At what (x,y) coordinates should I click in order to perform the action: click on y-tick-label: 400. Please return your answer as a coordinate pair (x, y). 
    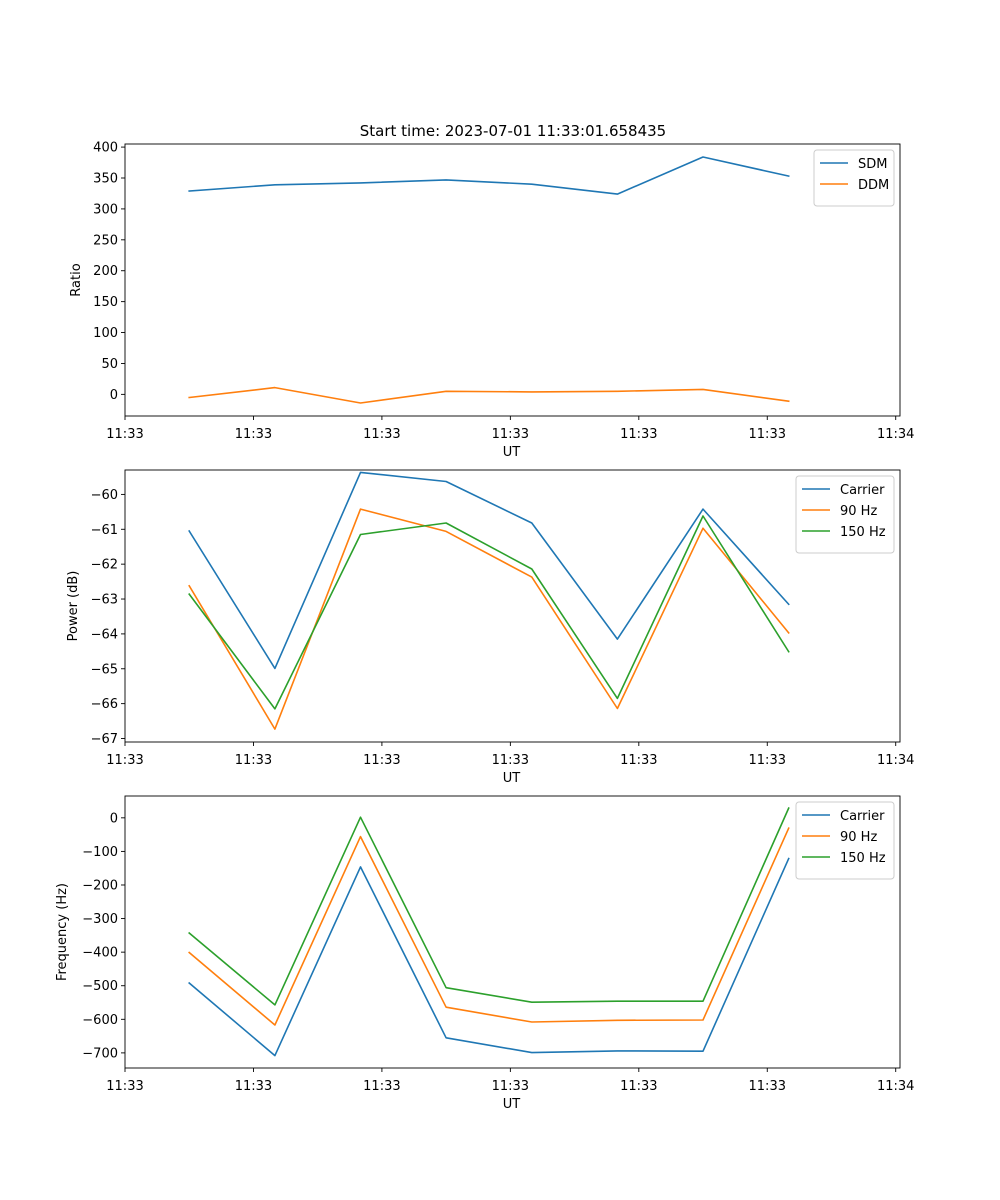
    Looking at the image, I should click on (105, 148).